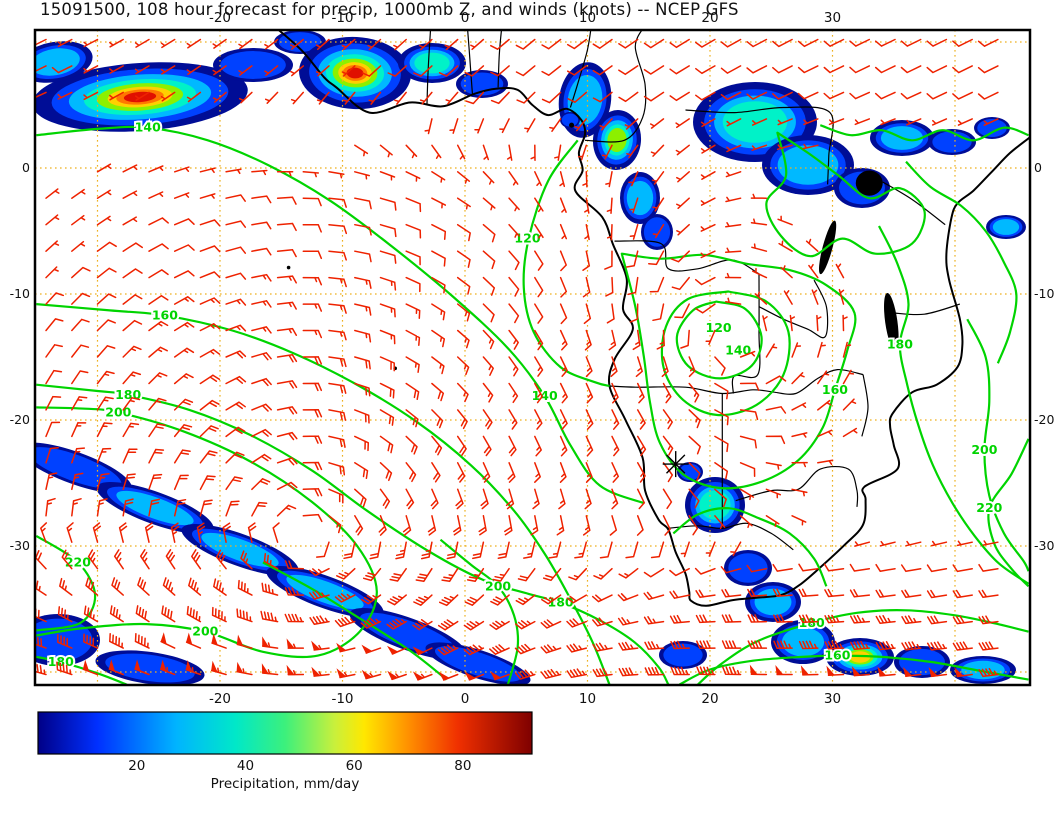 This screenshot has width=1056, height=816. What do you see at coordinates (1044, 545) in the screenshot?
I see `lat-tick-label-right: -30` at bounding box center [1044, 545].